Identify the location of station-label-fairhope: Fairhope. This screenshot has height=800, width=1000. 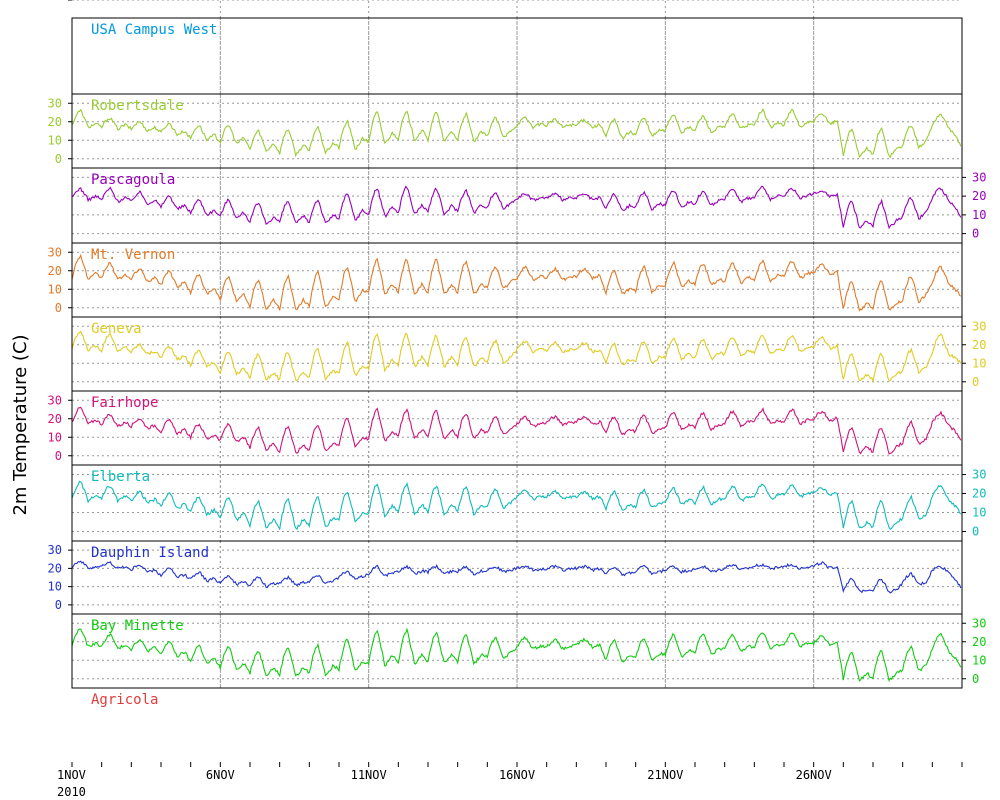
(124, 403).